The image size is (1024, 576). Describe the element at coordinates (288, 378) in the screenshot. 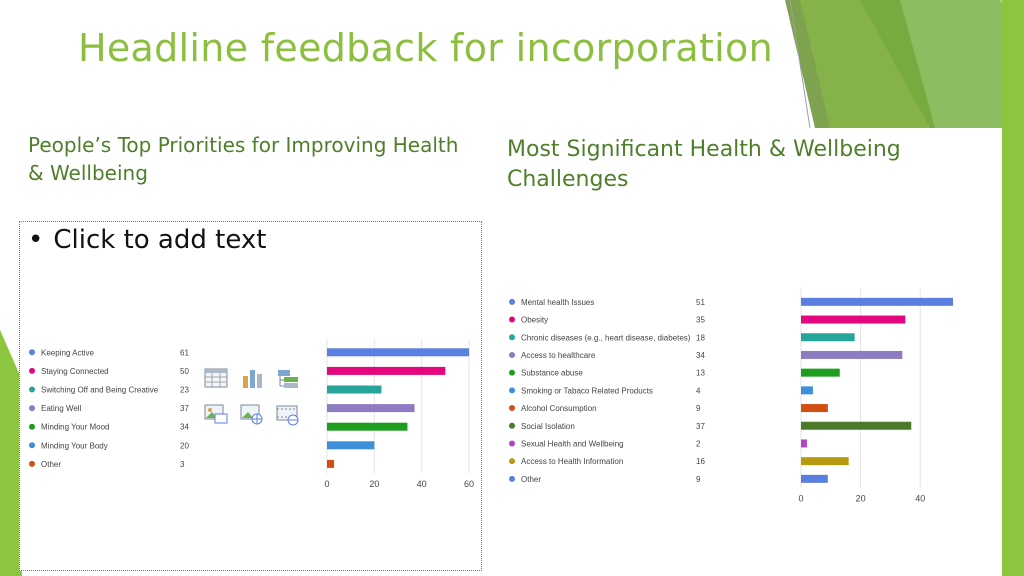

I see `insert-smartart-icon` at that location.